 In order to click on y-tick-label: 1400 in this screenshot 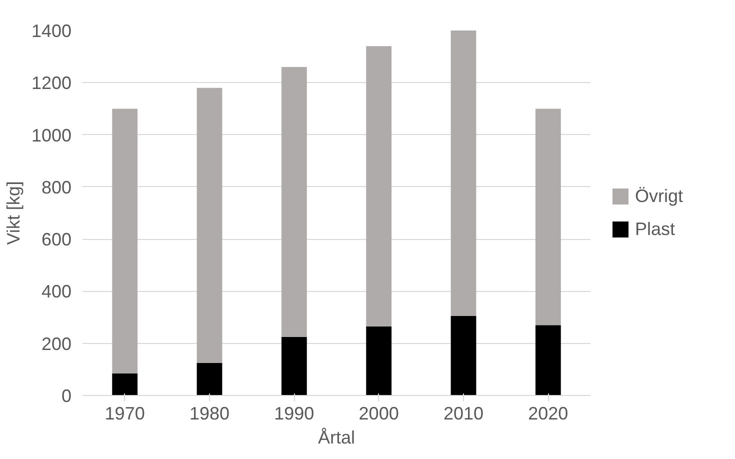, I will do `click(51, 31)`.